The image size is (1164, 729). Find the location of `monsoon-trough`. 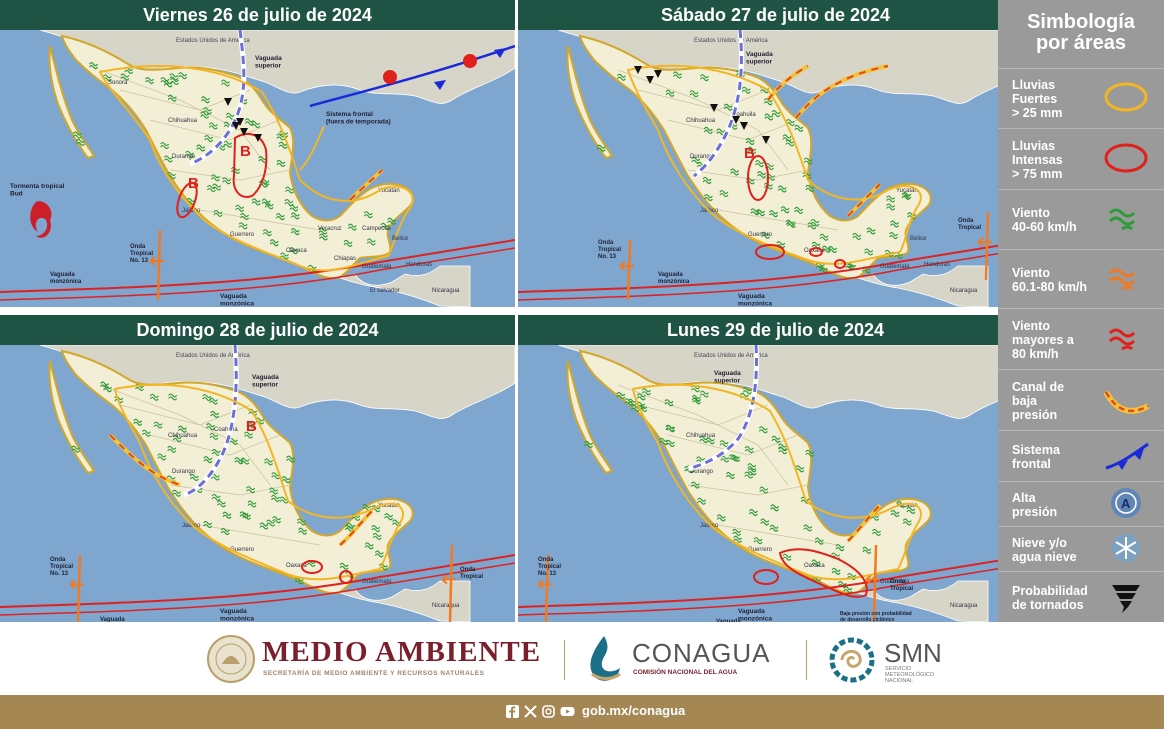

monsoon-trough is located at coordinates (775, 581).